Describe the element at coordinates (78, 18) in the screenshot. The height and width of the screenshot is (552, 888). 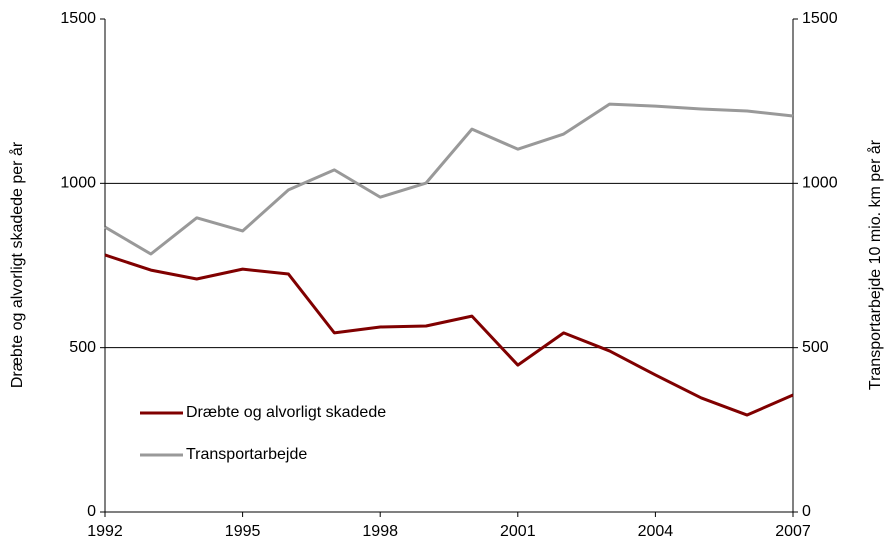
I see `y-tick-label: 1500` at that location.